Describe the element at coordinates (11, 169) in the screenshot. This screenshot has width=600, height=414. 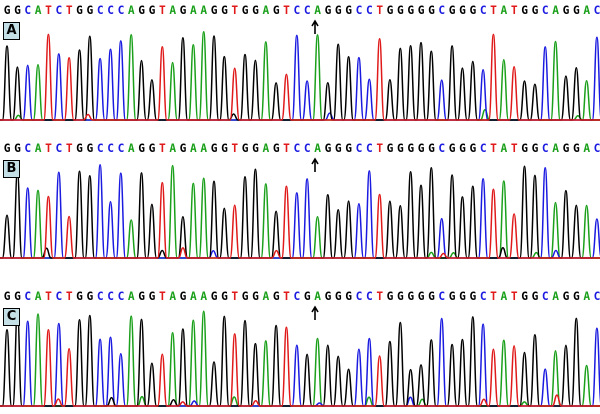
I see `panel-label: B` at that location.